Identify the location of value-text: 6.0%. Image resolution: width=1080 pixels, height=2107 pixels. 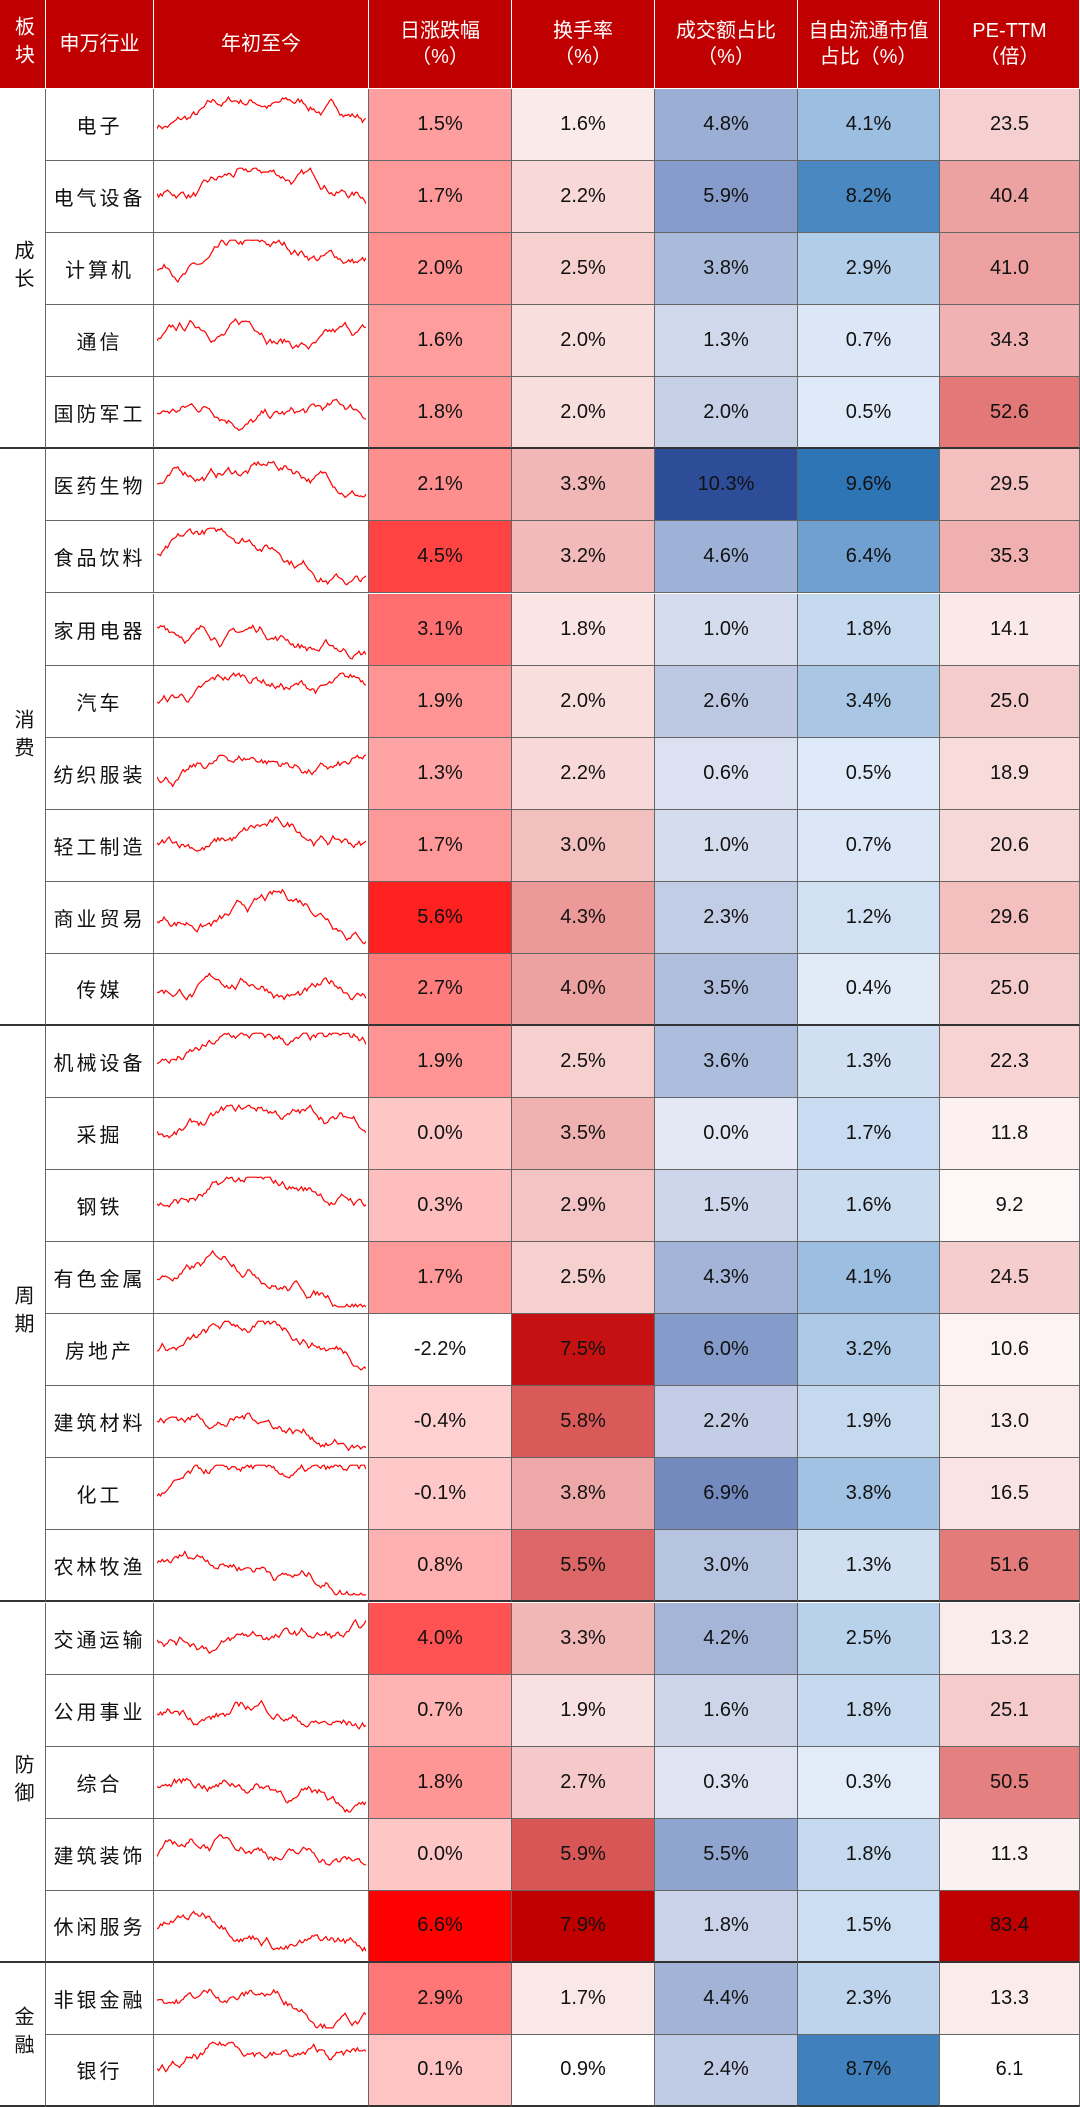
(726, 1349).